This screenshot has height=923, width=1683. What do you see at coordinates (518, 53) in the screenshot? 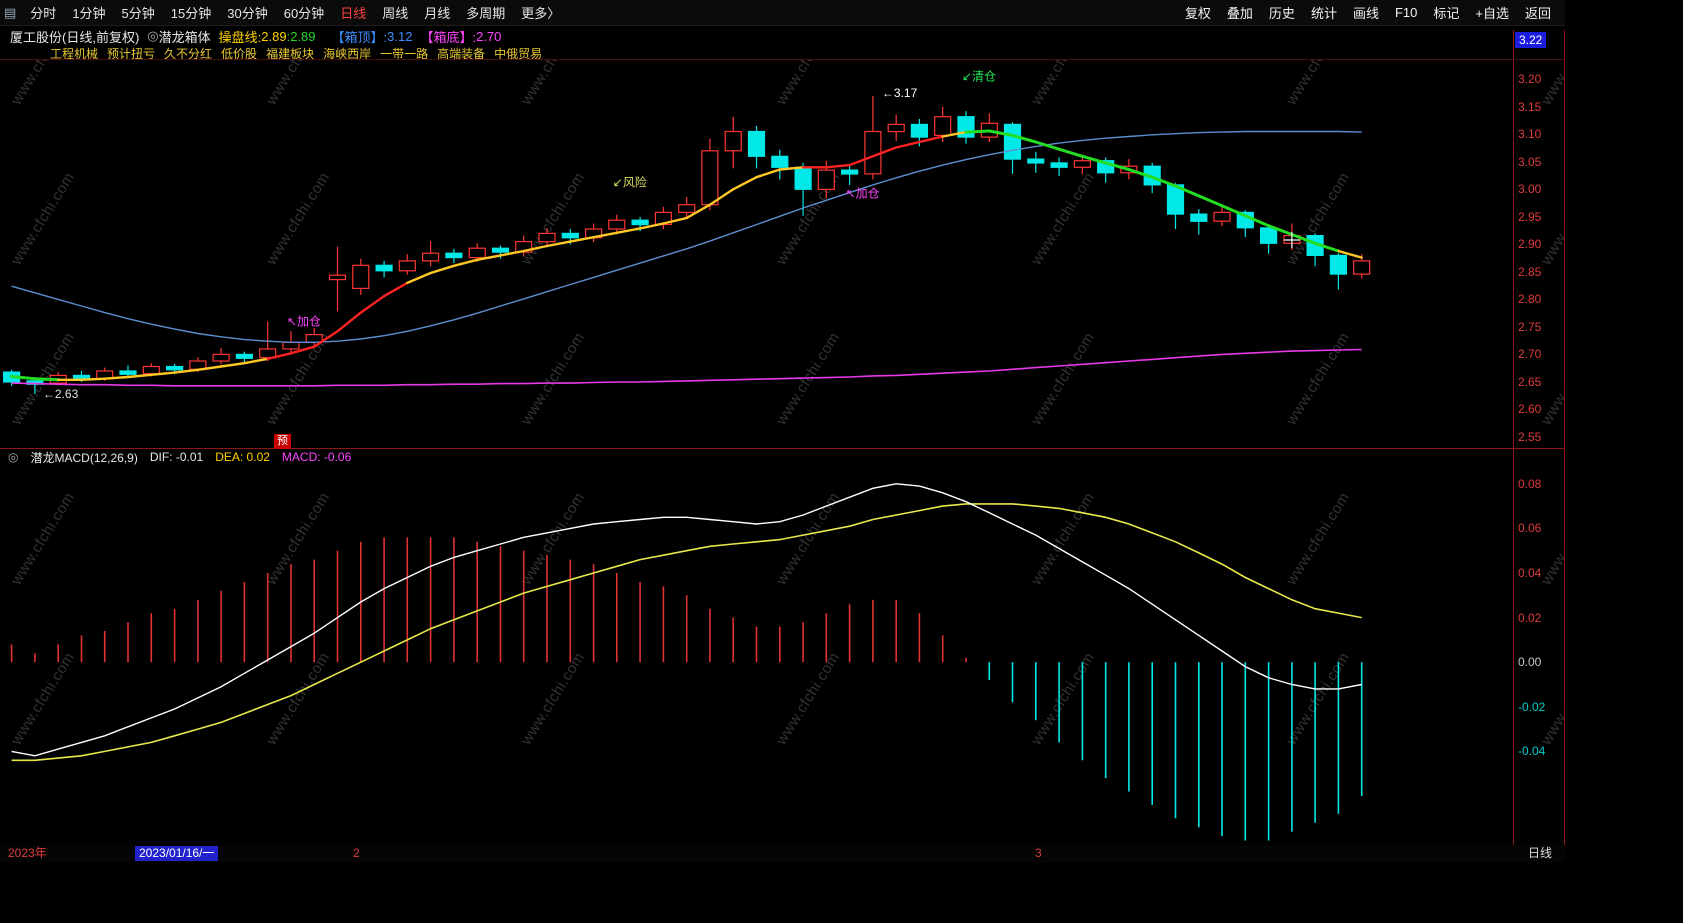
I see `concept-tag-中俄贸易: 中俄贸易` at bounding box center [518, 53].